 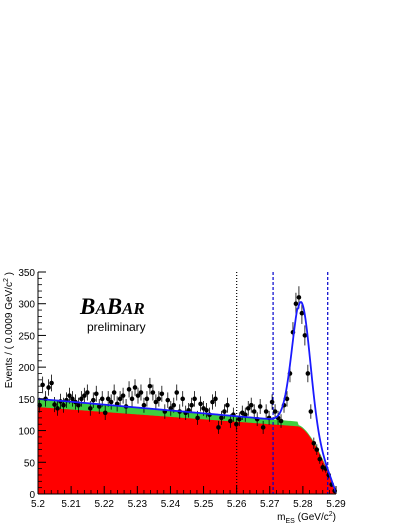 What do you see at coordinates (112, 314) in the screenshot?
I see `babar-logo: BABAR preliminary` at bounding box center [112, 314].